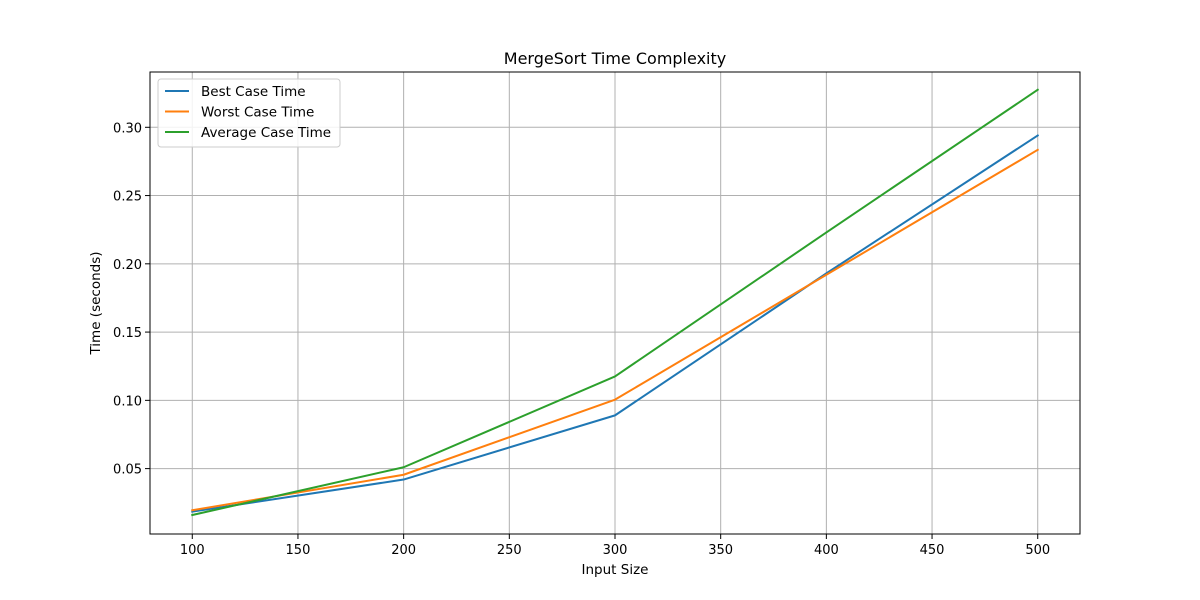 The width and height of the screenshot is (1200, 600). Describe the element at coordinates (127, 401) in the screenshot. I see `y-tick-label-1: 0.10` at that location.